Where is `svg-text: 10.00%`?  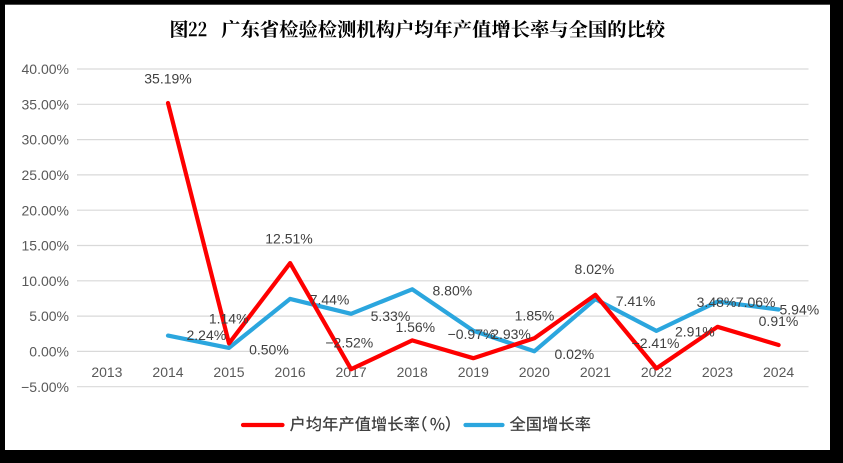
svg-text: 10.00% is located at coordinates (45, 281).